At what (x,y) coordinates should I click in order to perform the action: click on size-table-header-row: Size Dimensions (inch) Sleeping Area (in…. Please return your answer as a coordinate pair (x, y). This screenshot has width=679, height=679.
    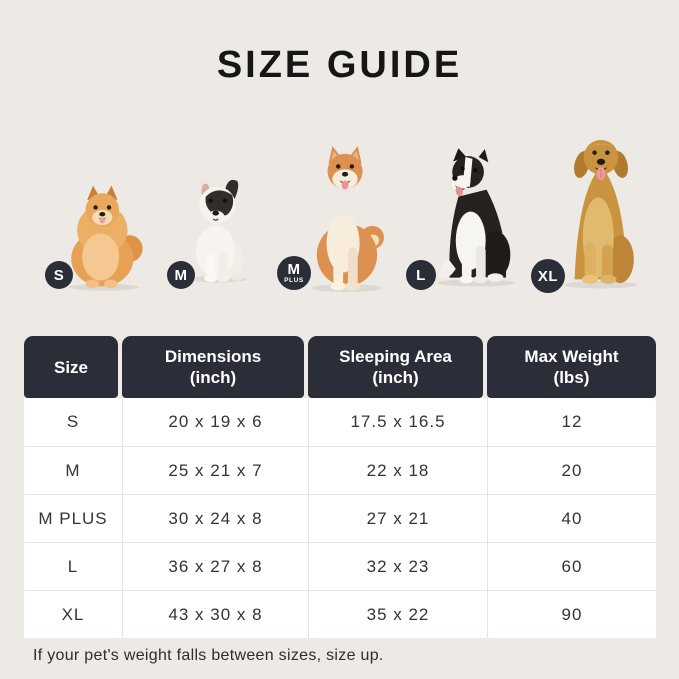
    Looking at the image, I should click on (340, 367).